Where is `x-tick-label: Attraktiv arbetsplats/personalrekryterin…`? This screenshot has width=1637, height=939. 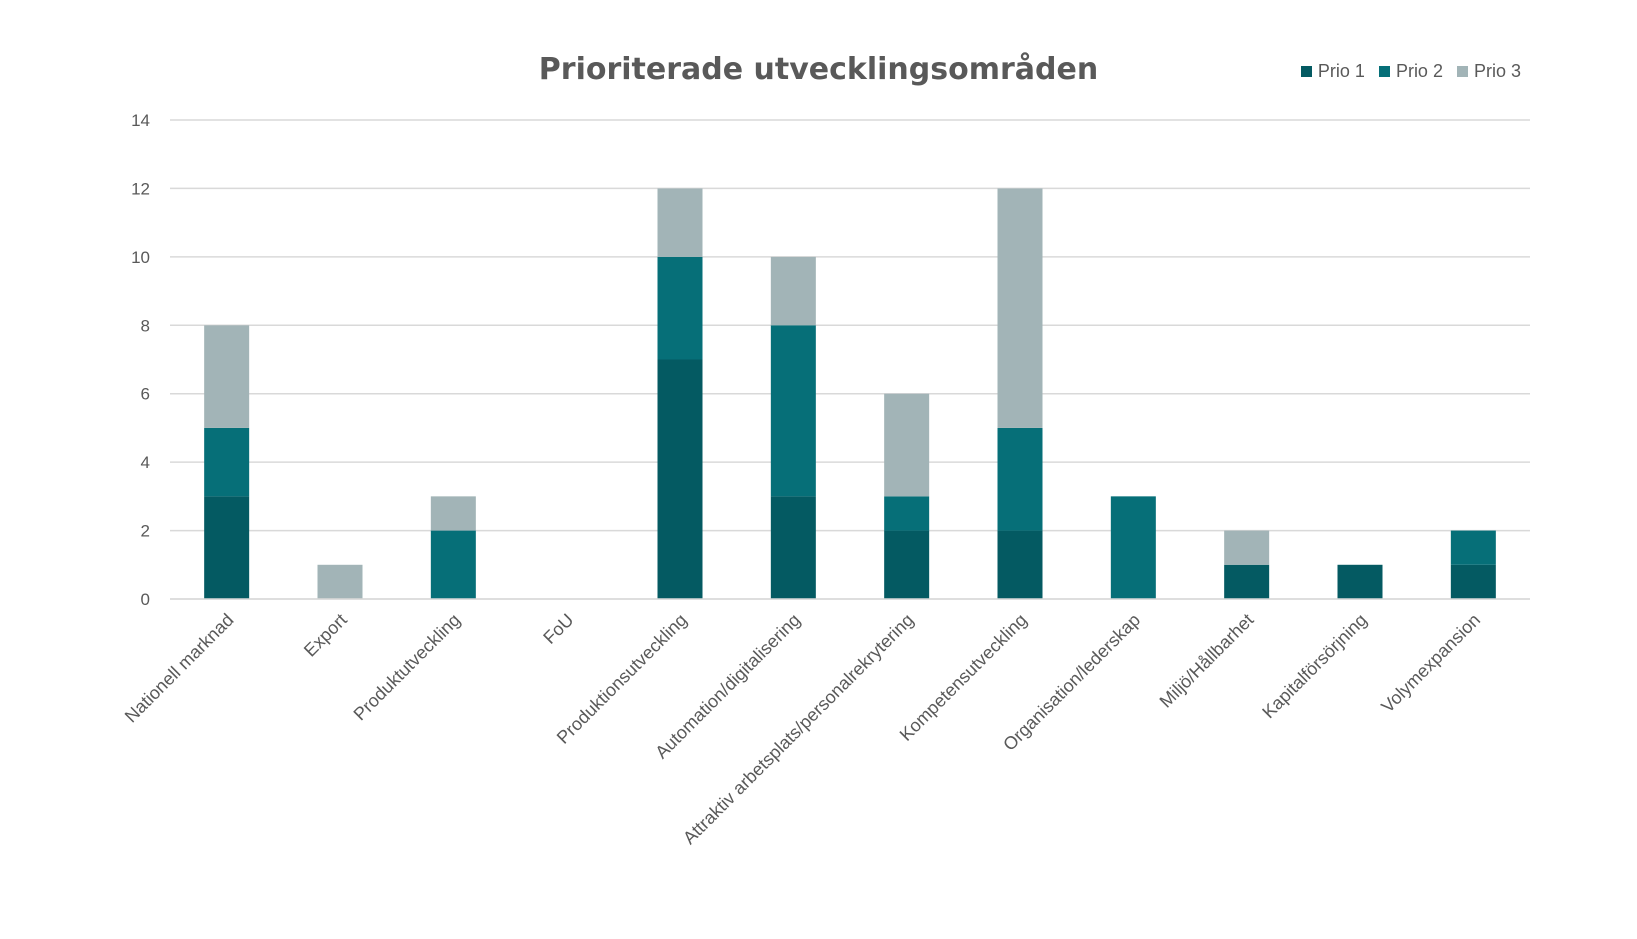 x-tick-label: Attraktiv arbetsplats/personalrekryterin… is located at coordinates (798, 729).